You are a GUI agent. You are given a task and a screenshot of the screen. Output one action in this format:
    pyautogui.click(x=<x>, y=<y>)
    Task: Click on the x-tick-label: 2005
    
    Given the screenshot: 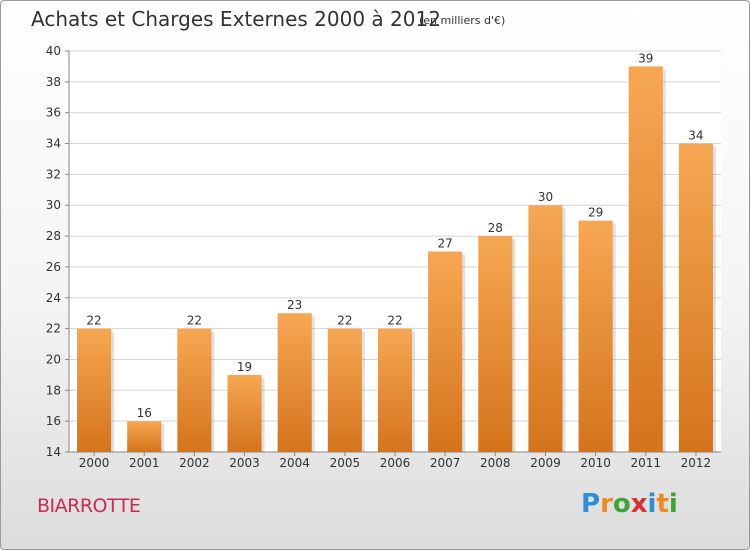 What is the action you would take?
    pyautogui.click(x=345, y=463)
    